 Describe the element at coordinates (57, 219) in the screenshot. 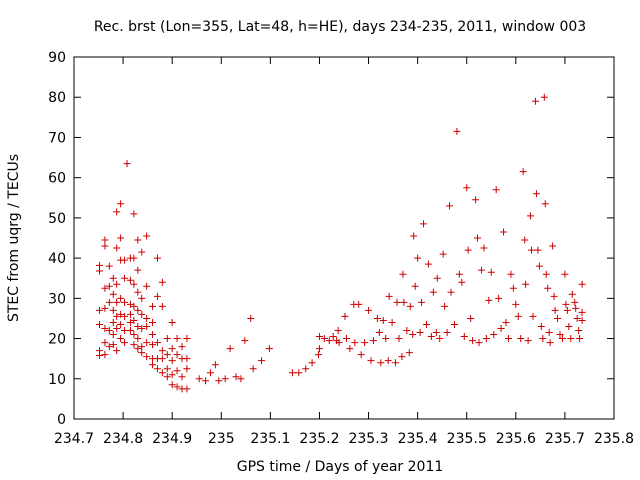

I see `y-tick-label: 50` at that location.